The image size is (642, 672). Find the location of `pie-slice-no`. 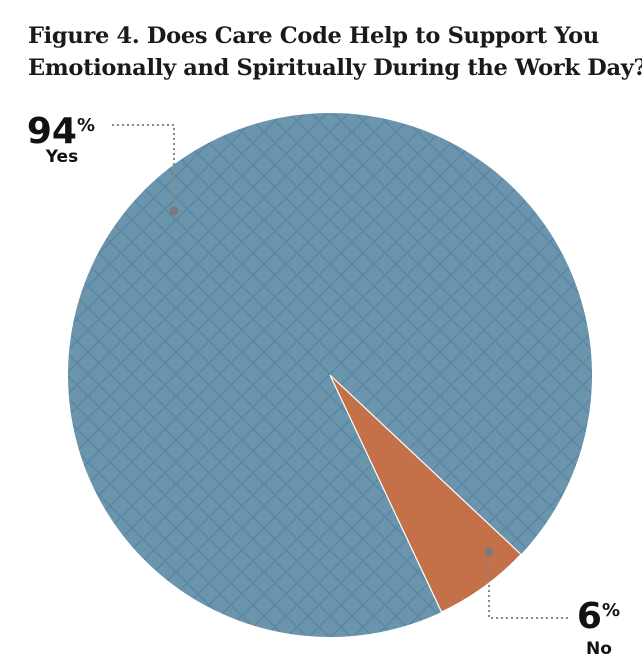

pie-slice-no is located at coordinates (425, 493).